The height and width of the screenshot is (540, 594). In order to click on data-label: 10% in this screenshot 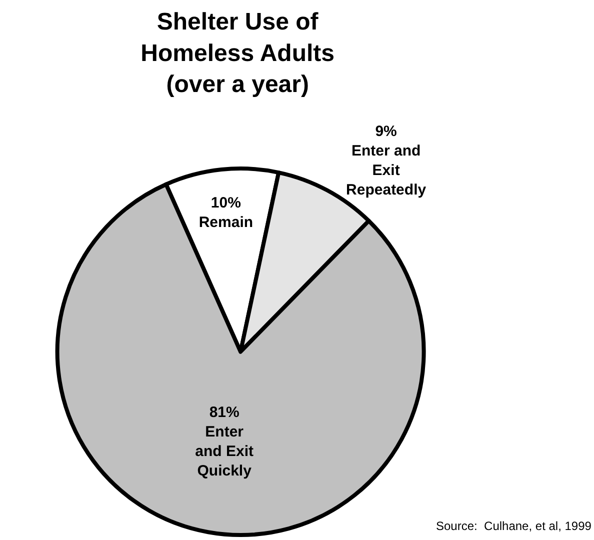, I will do `click(225, 203)`.